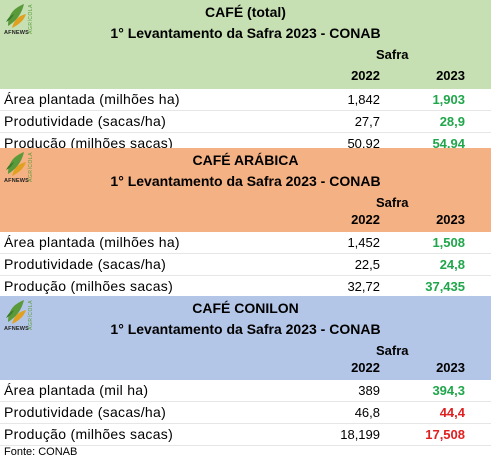 The image size is (491, 461). What do you see at coordinates (367, 121) in the screenshot?
I see `value-2022: 27,7` at bounding box center [367, 121].